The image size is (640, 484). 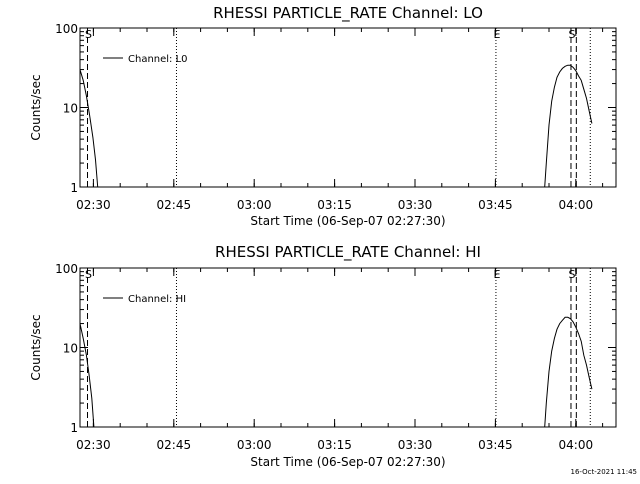 What do you see at coordinates (348, 13) in the screenshot?
I see `chart-title: RHESSI PARTICLE_RATE Channel: LO` at bounding box center [348, 13].